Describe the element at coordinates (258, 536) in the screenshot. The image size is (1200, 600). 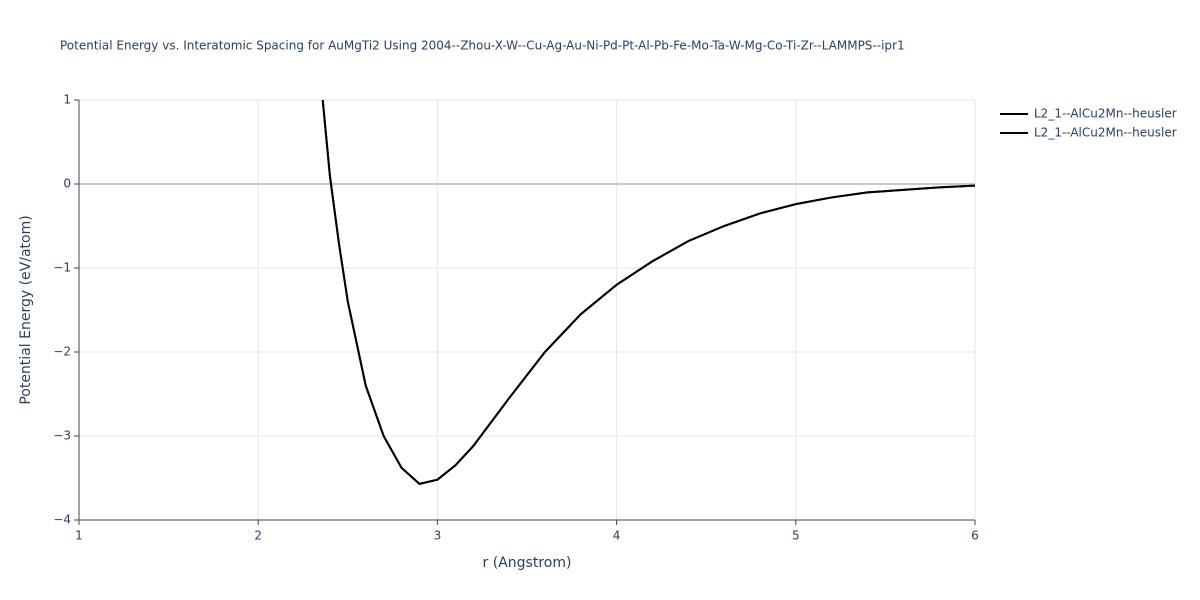
I see `x-tick-label: 2` at that location.